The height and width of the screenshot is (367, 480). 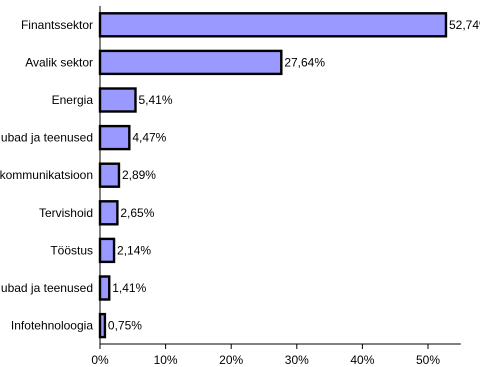 What do you see at coordinates (52, 326) in the screenshot?
I see `category-label-8: Infotehnoloogia` at bounding box center [52, 326].